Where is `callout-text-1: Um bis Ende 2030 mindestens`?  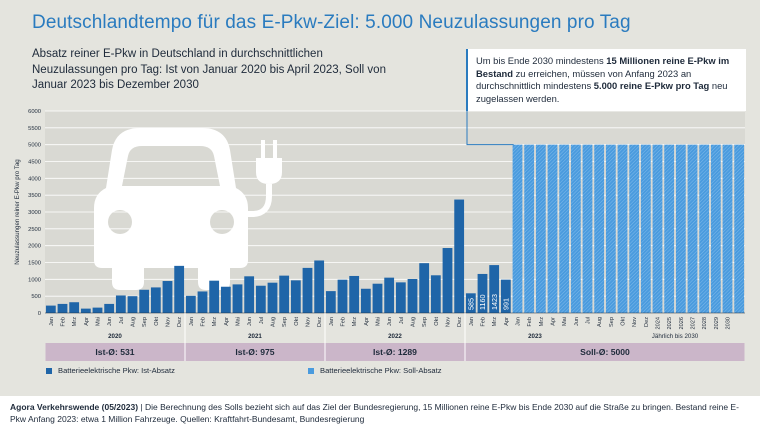
callout-text-1: Um bis Ende 2030 mindestens is located at coordinates (541, 60).